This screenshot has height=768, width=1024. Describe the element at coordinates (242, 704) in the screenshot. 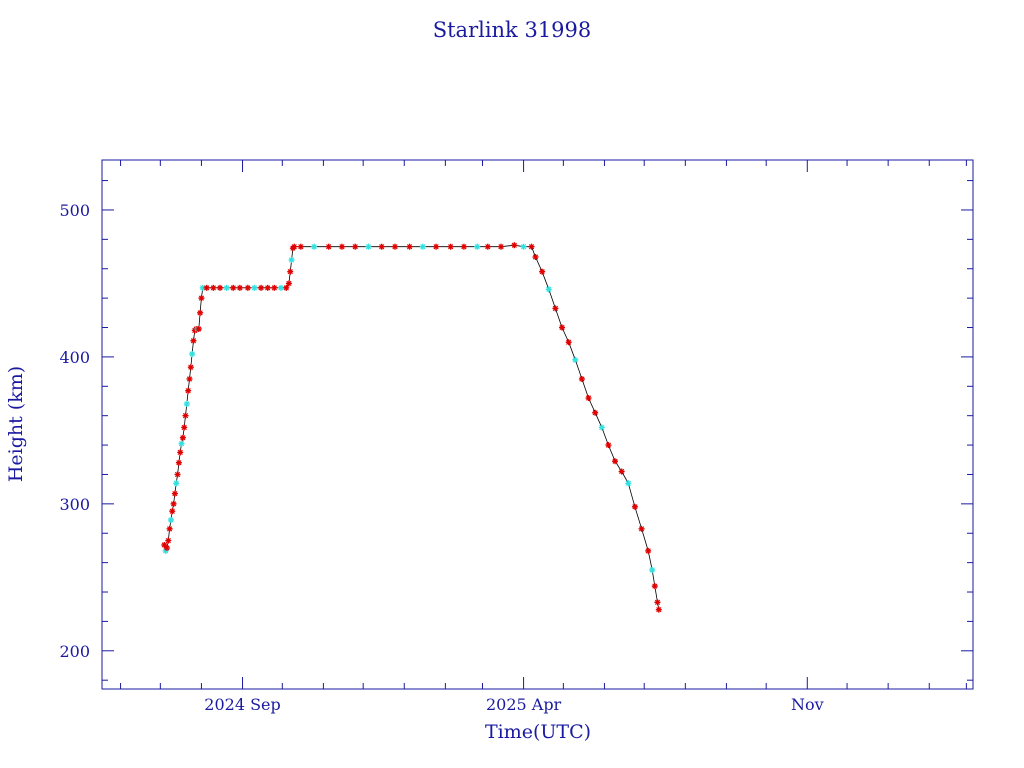

I see `x-tick-label: 2024 Sep` at that location.